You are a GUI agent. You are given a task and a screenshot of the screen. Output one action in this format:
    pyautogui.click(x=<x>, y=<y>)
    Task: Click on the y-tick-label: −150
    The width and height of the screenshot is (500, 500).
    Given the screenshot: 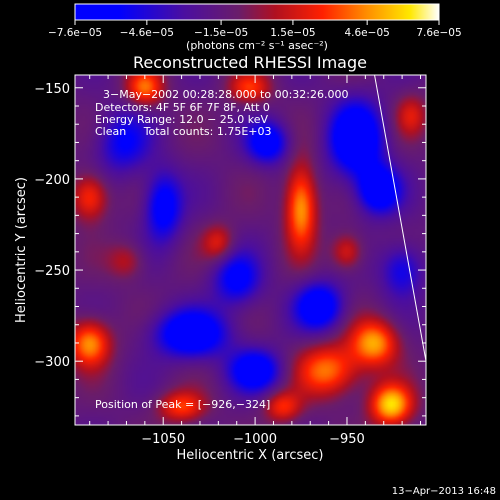 What is the action you would take?
    pyautogui.click(x=52, y=89)
    